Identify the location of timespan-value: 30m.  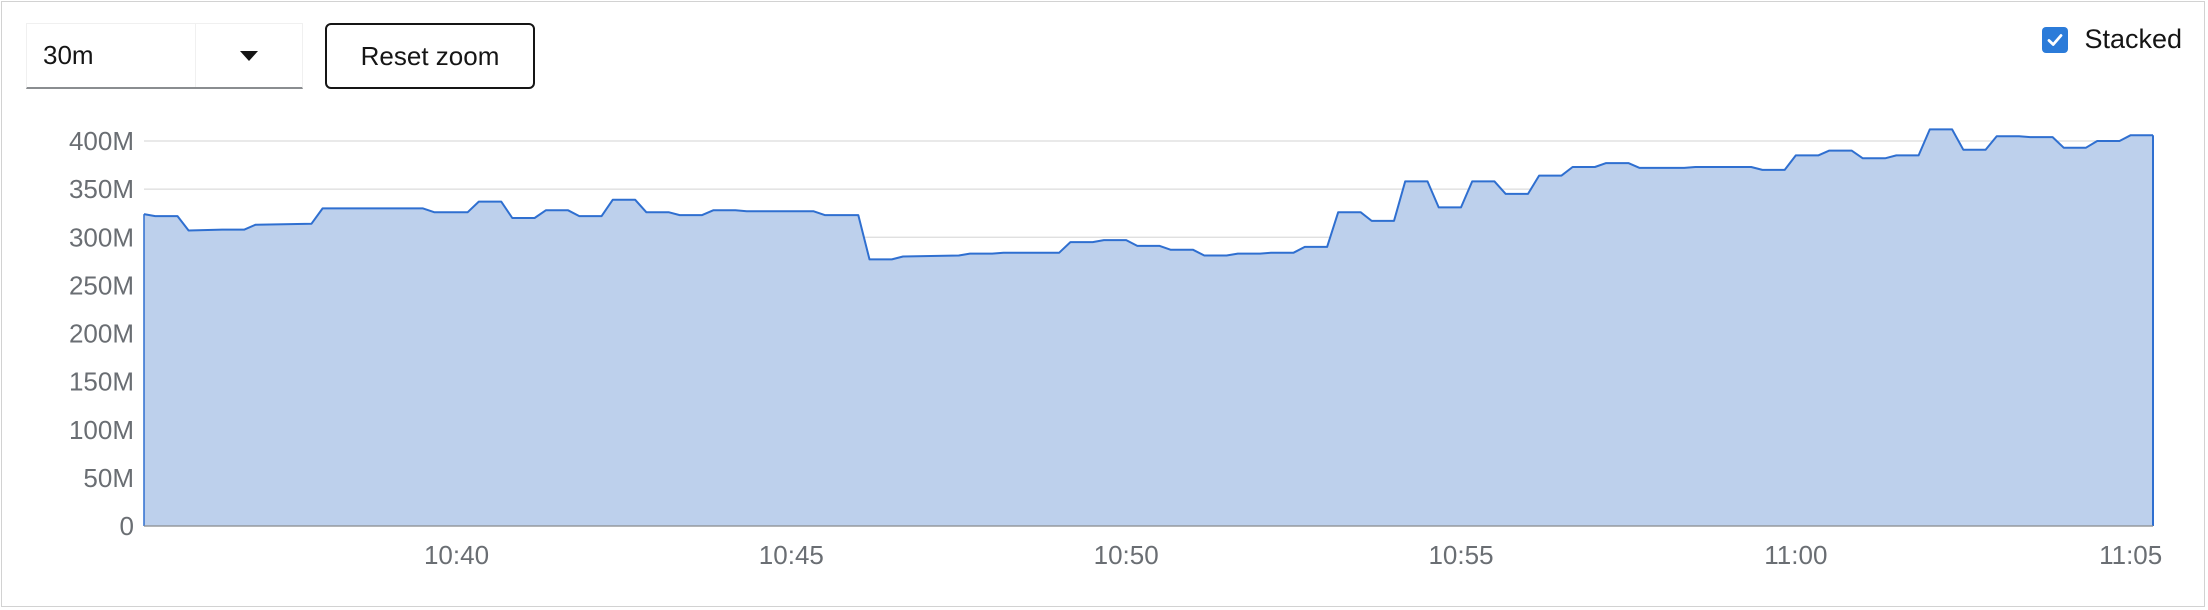
(111, 55).